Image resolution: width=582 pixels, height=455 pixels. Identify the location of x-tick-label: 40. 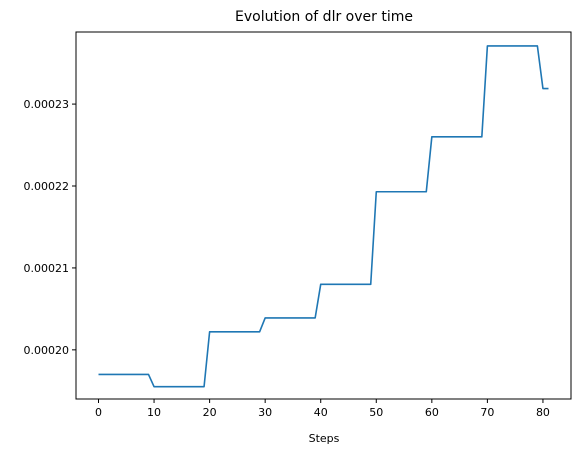
(321, 412).